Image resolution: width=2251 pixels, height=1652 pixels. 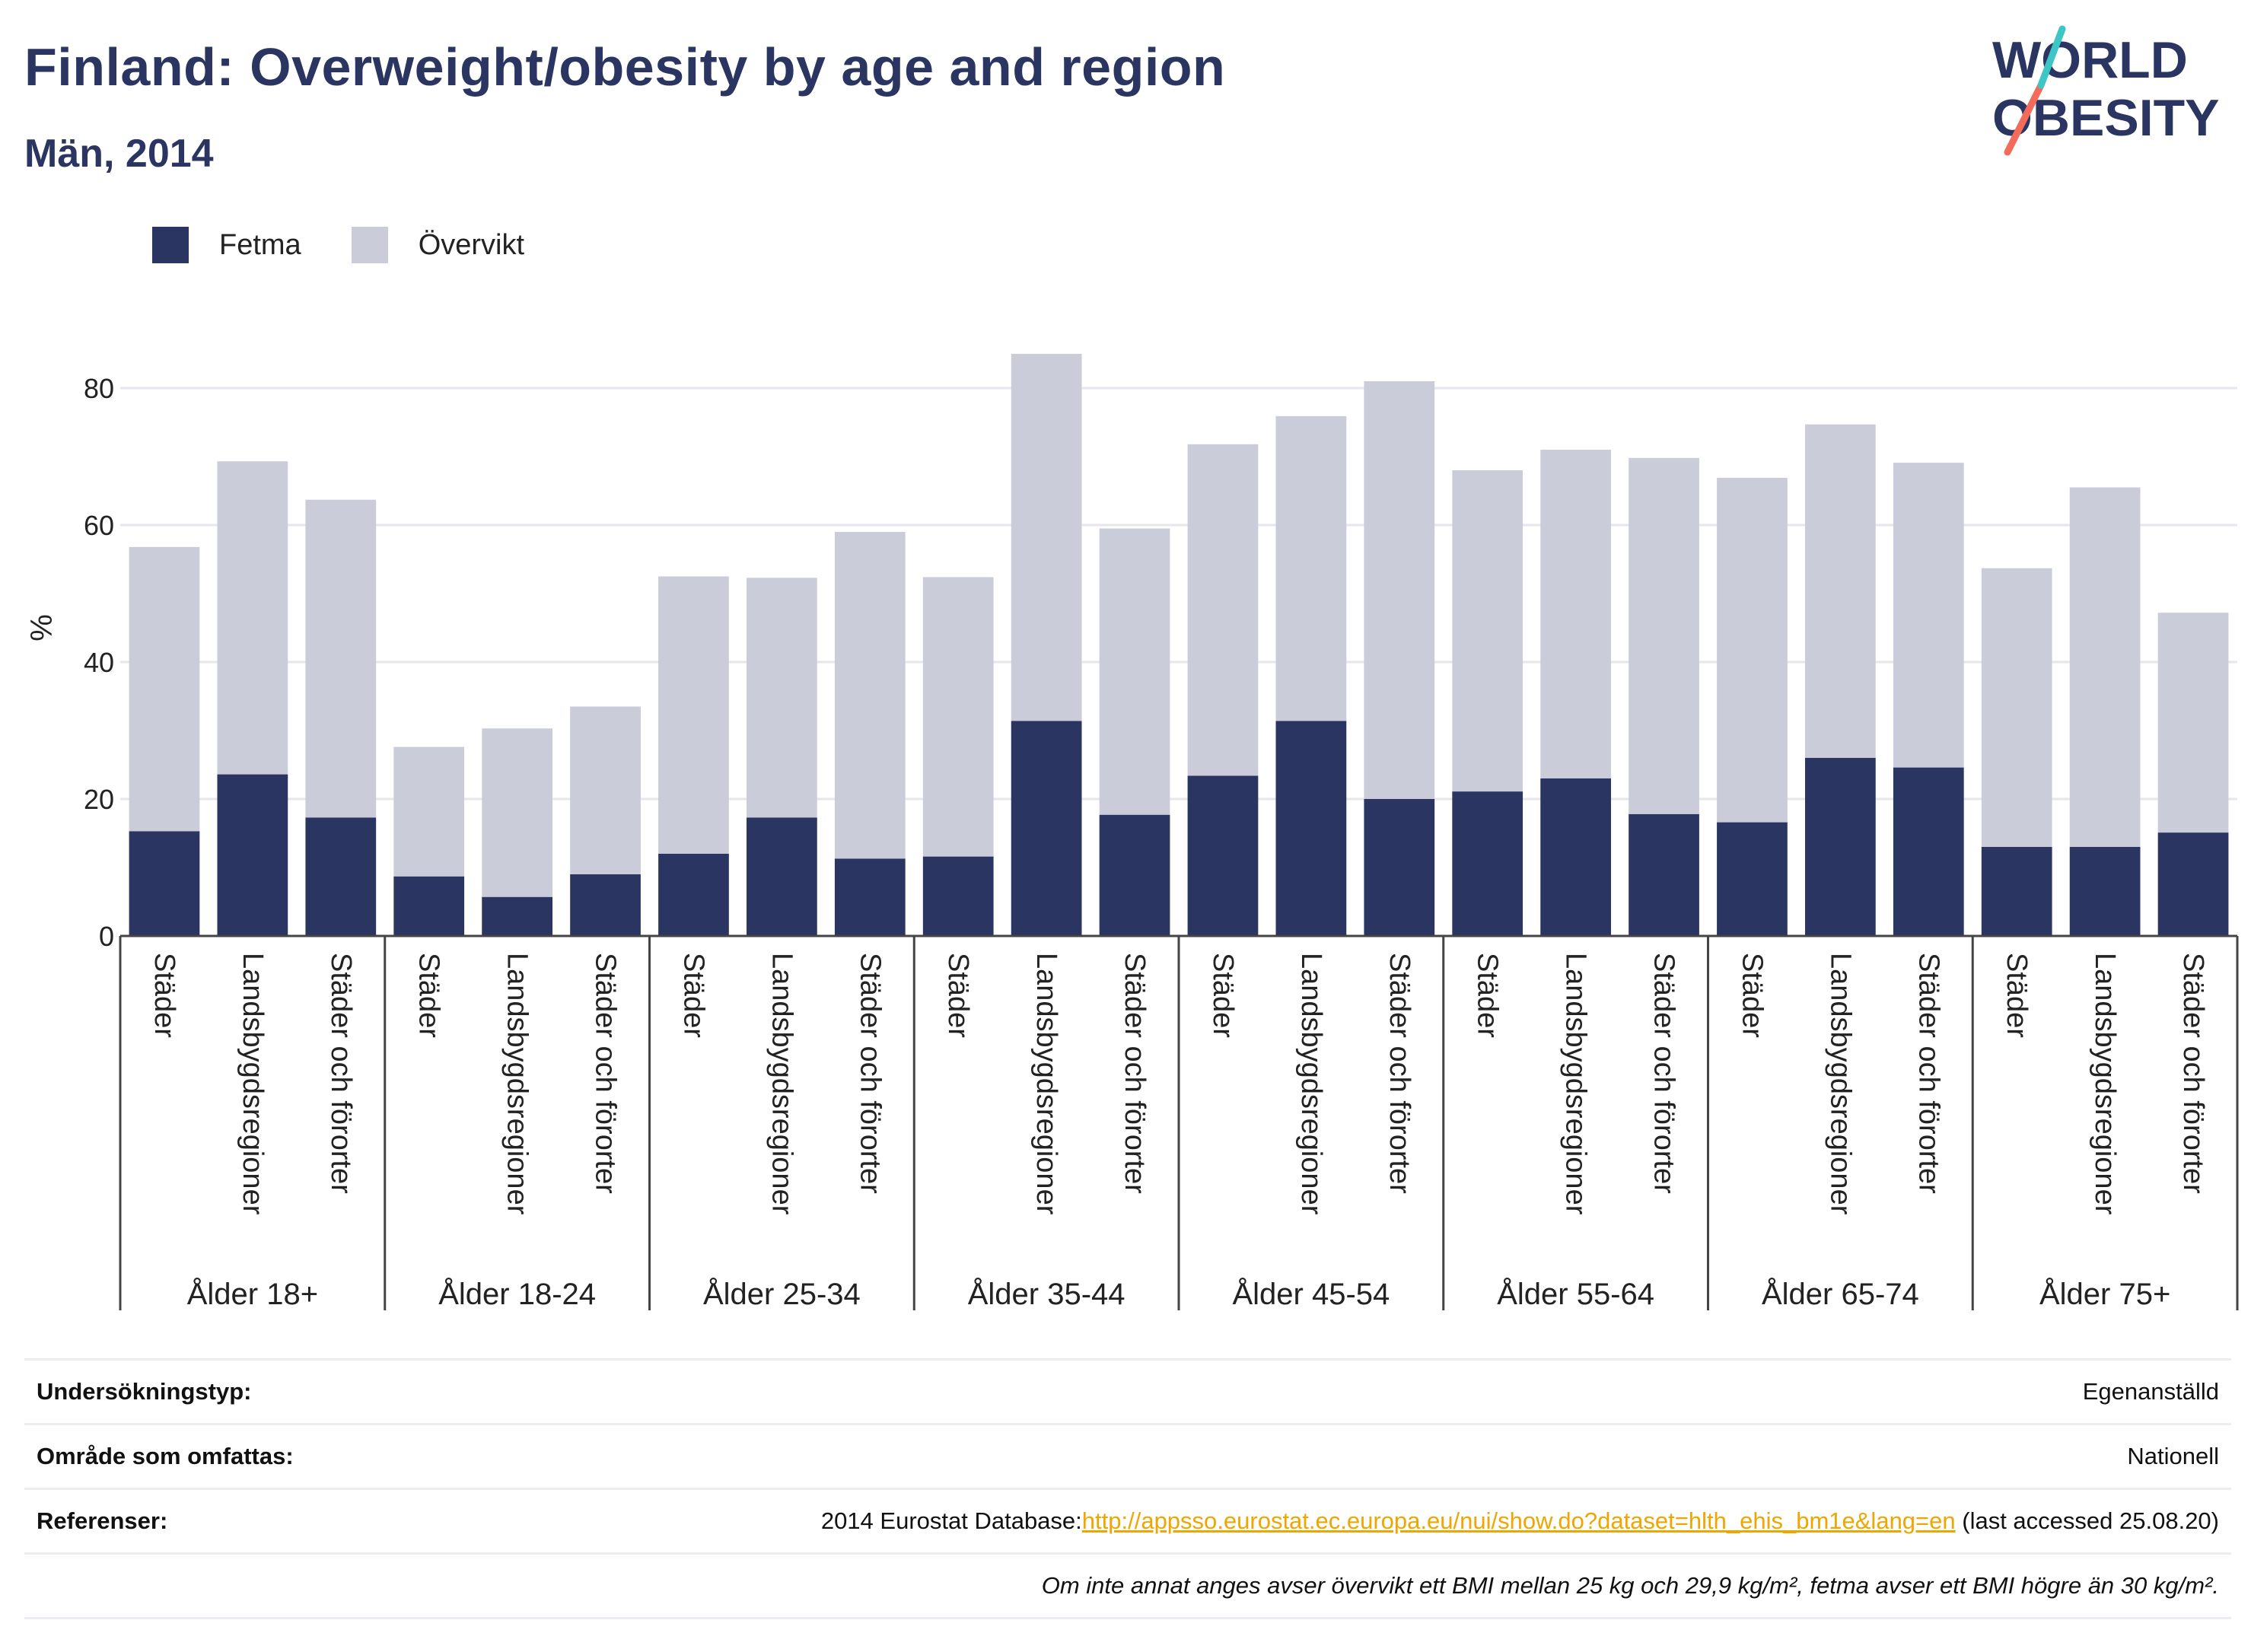 I want to click on survey-type-value: Egenanställd, so click(x=2150, y=1391).